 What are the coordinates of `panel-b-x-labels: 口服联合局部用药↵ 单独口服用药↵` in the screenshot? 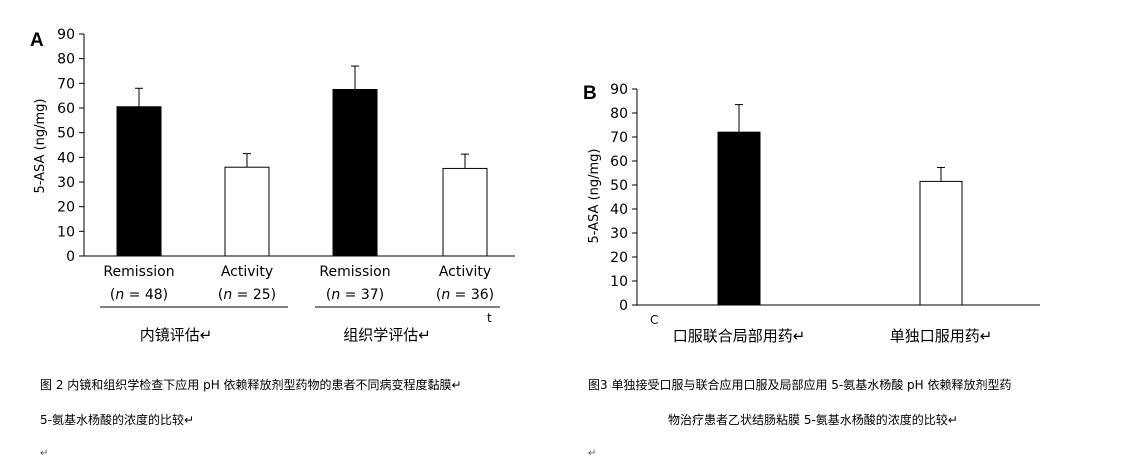 It's located at (833, 336).